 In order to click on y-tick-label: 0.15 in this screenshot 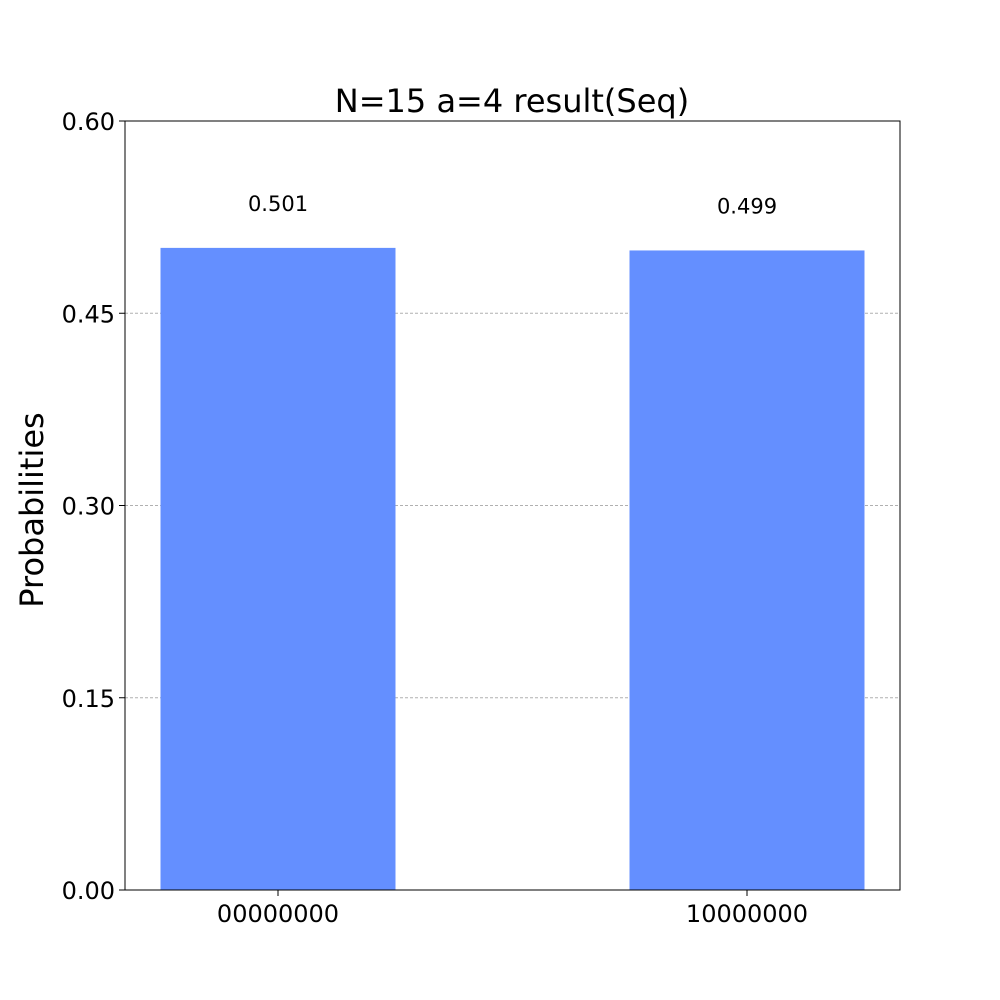, I will do `click(88, 699)`.